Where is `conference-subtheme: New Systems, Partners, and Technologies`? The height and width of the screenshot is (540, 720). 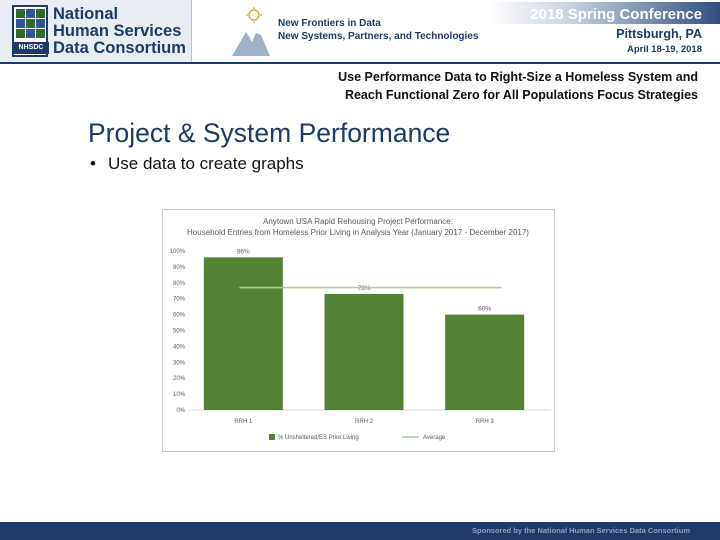
conference-subtheme: New Systems, Partners, and Technologies is located at coordinates (378, 36).